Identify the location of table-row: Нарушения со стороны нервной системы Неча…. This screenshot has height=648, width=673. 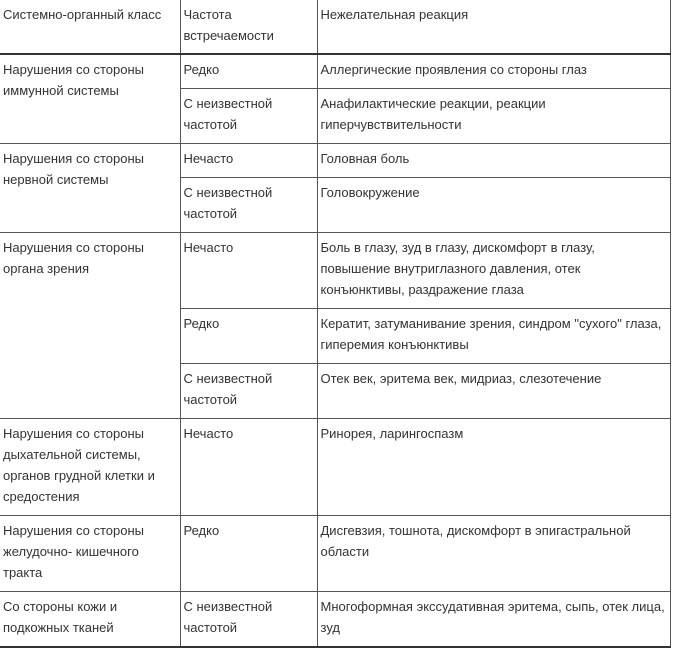
(335, 188).